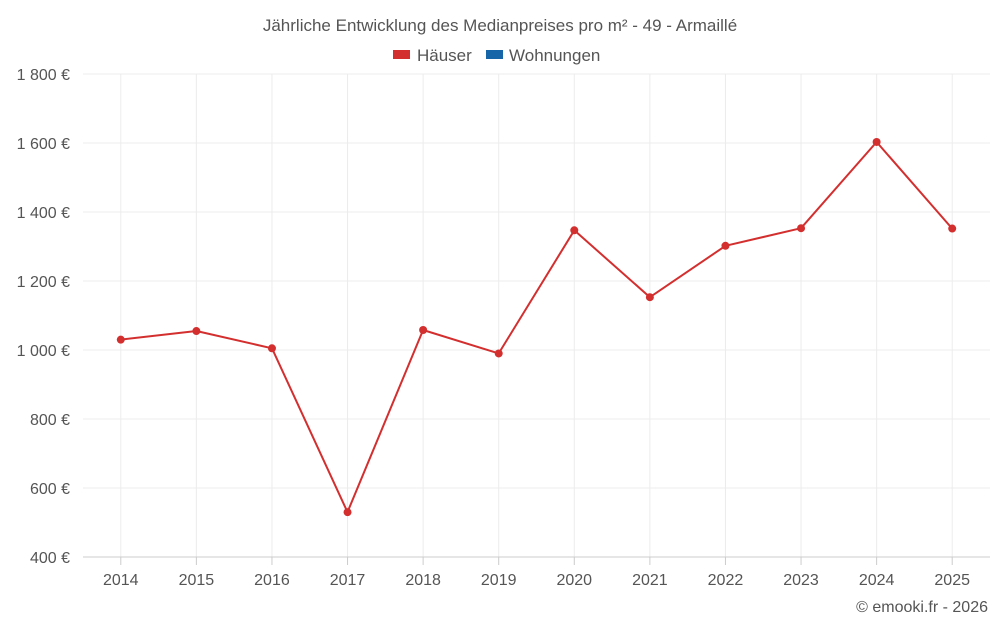 The width and height of the screenshot is (1000, 630). Describe the element at coordinates (650, 580) in the screenshot. I see `x-tick-label: 2021` at that location.